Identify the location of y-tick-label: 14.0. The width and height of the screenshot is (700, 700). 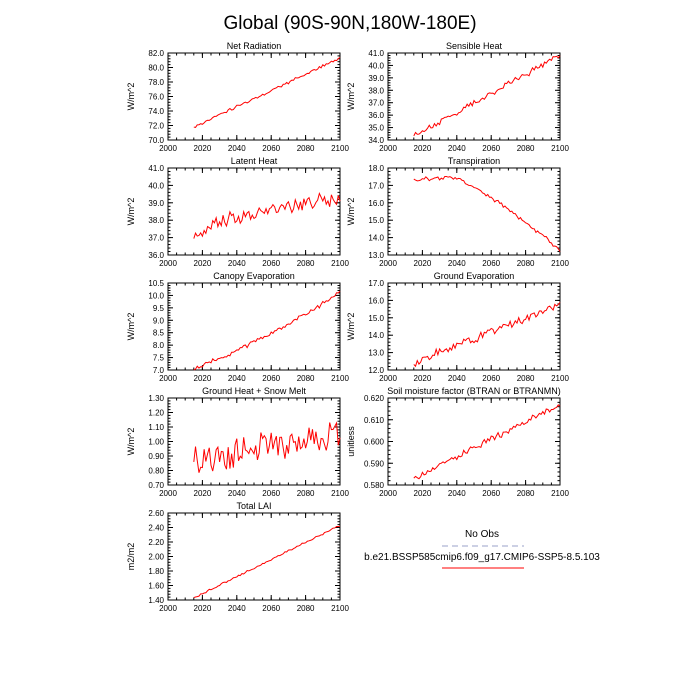
(376, 335).